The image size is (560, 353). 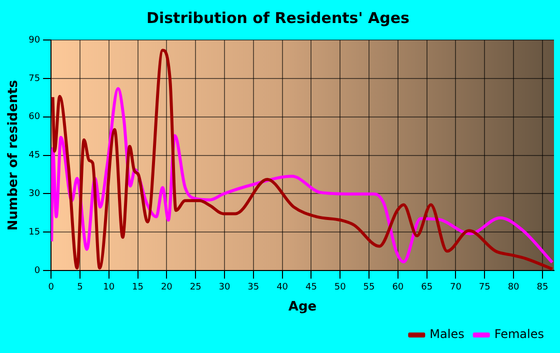 What do you see at coordinates (34, 194) in the screenshot?
I see `y-tick-label: 30` at bounding box center [34, 194].